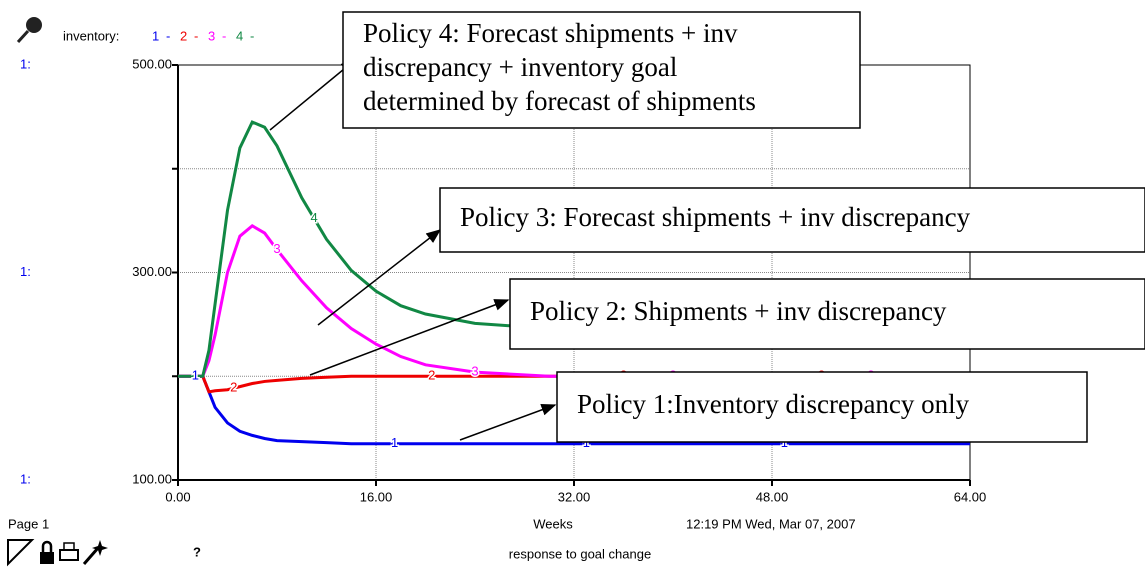  Describe the element at coordinates (559, 101) in the screenshot. I see `annotation-text: determined by forecast of shipments` at that location.